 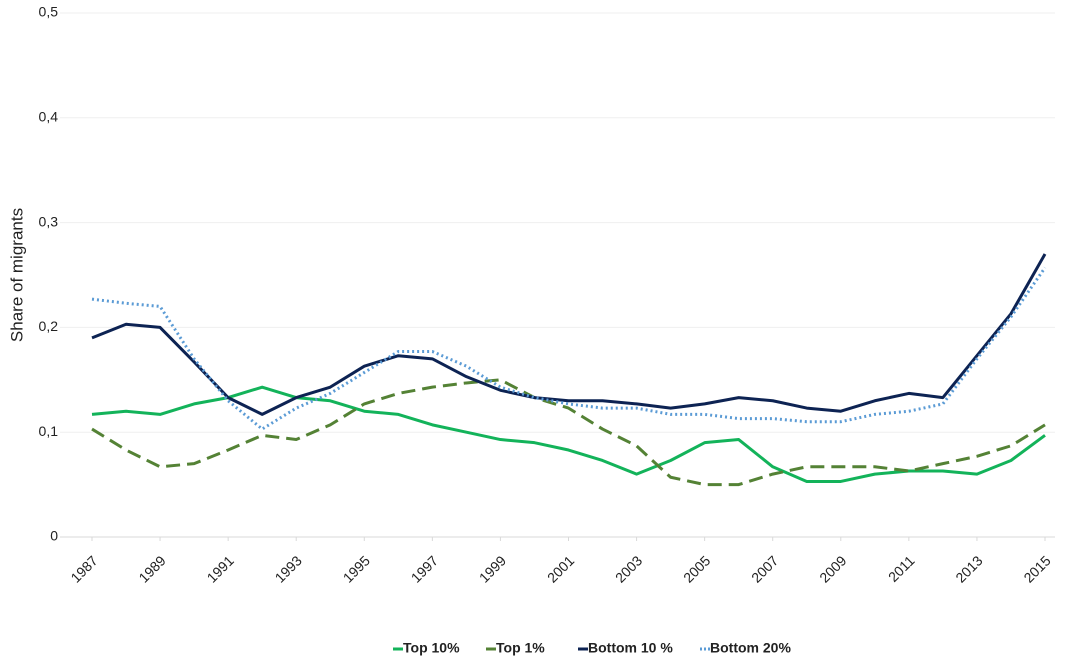 What do you see at coordinates (431, 648) in the screenshot?
I see `legend-label: Top 10%` at bounding box center [431, 648].